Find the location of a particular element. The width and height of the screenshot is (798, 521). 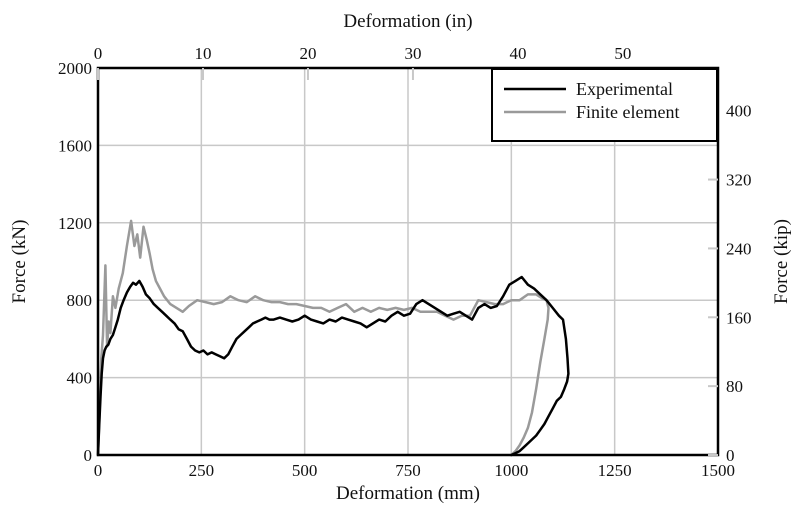

y2-tick-label: 240 is located at coordinates (739, 248).